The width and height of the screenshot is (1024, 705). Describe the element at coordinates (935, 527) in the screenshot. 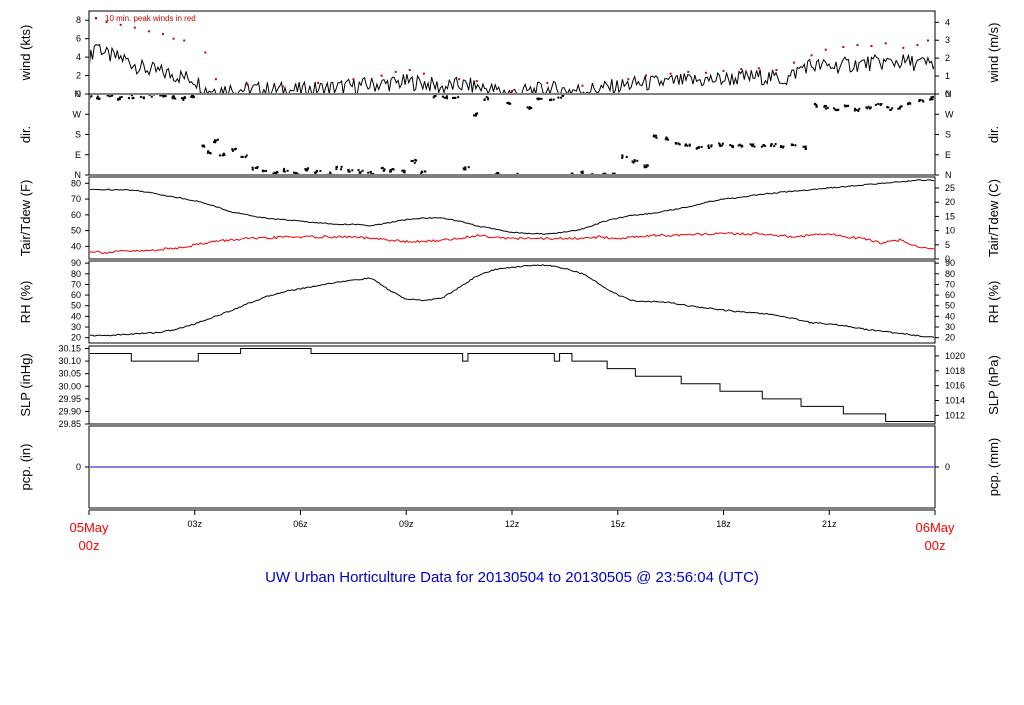

I see `x-tick-label-day: 06May` at that location.